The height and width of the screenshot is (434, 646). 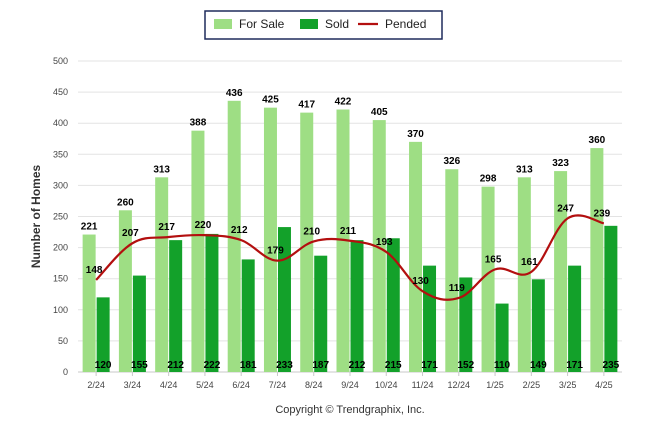 What do you see at coordinates (198, 123) in the screenshot?
I see `for-sale-value-label: 388` at bounding box center [198, 123].